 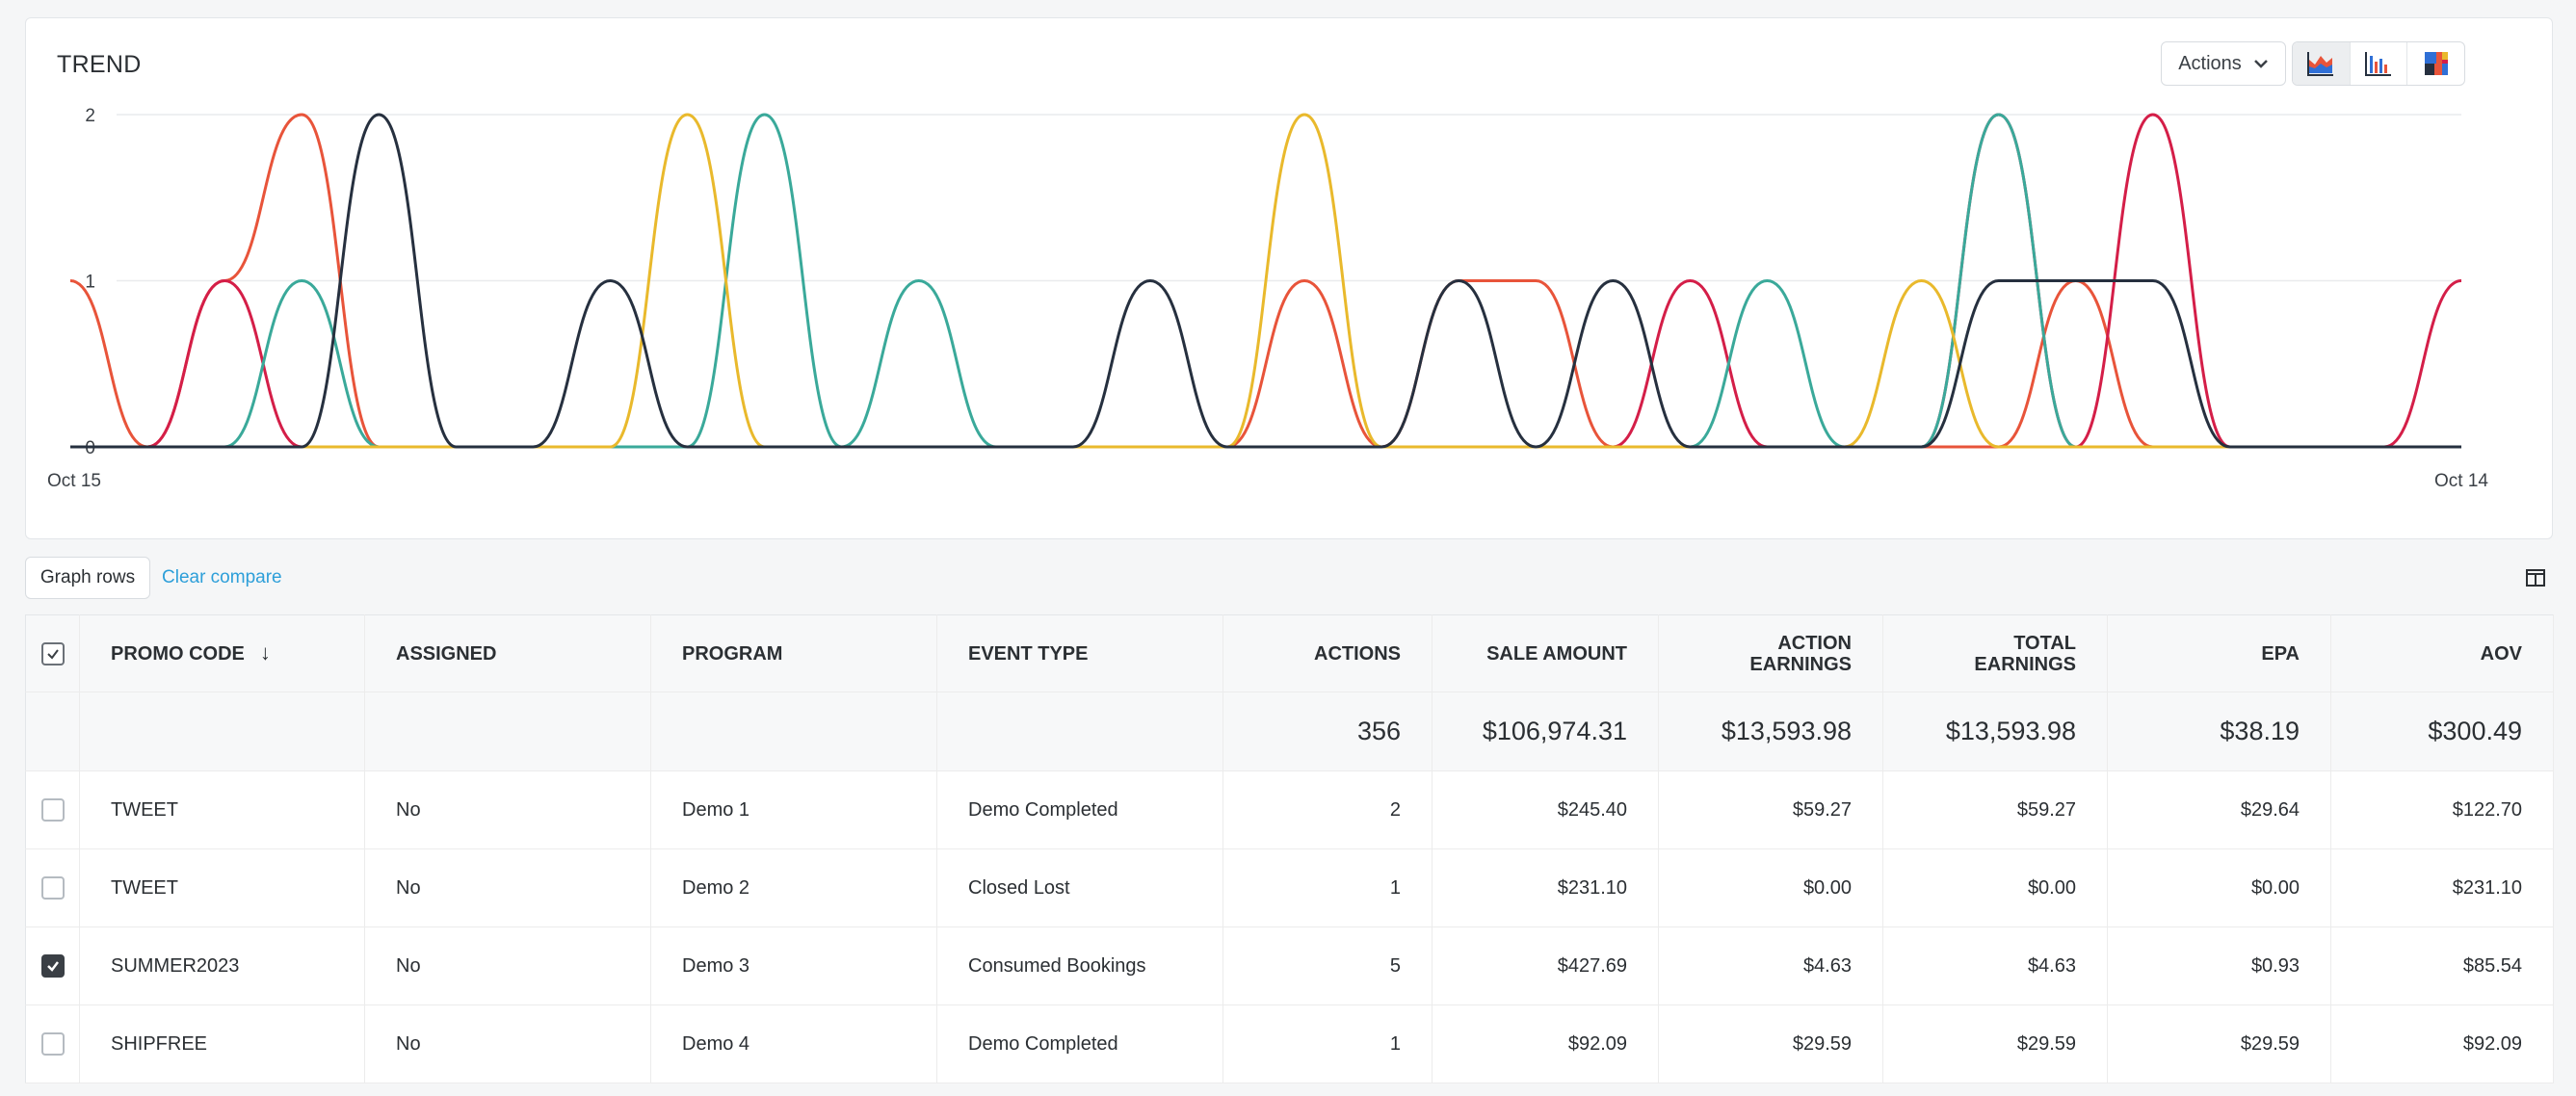 What do you see at coordinates (1771, 731) in the screenshot?
I see `total-action-earnings: $13,593.98` at bounding box center [1771, 731].